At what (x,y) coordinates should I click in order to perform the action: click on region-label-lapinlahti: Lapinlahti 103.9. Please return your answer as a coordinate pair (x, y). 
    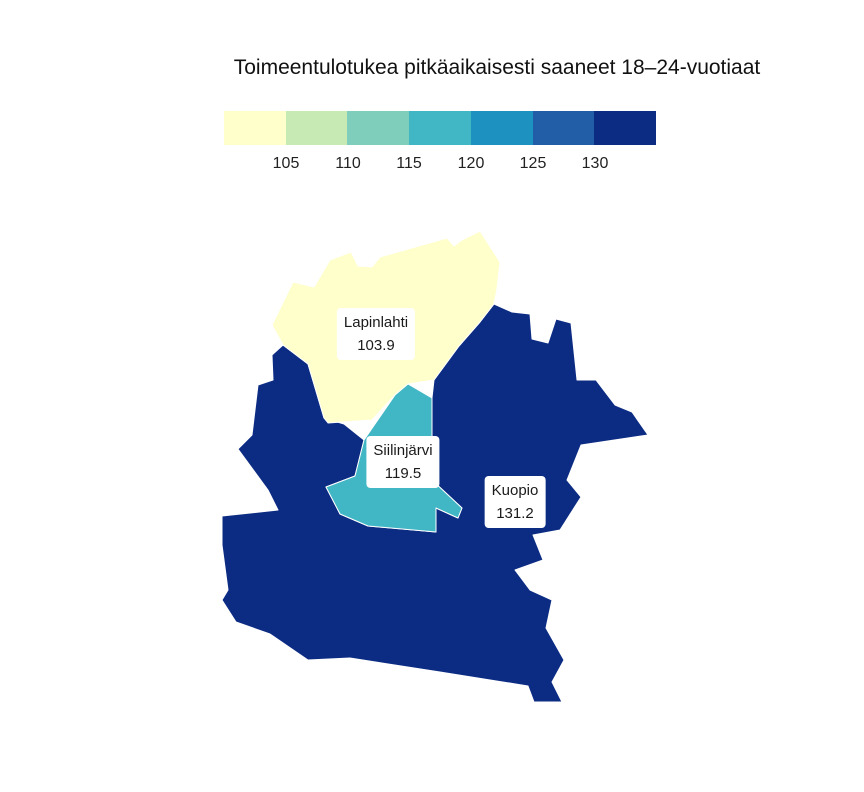
    Looking at the image, I should click on (376, 334).